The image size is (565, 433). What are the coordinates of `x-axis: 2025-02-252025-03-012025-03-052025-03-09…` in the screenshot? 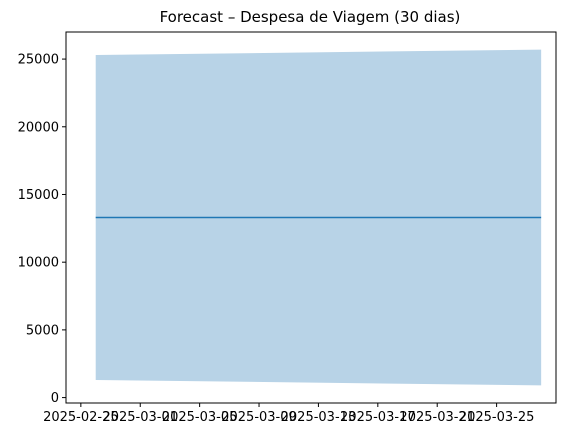 It's located at (288, 414).